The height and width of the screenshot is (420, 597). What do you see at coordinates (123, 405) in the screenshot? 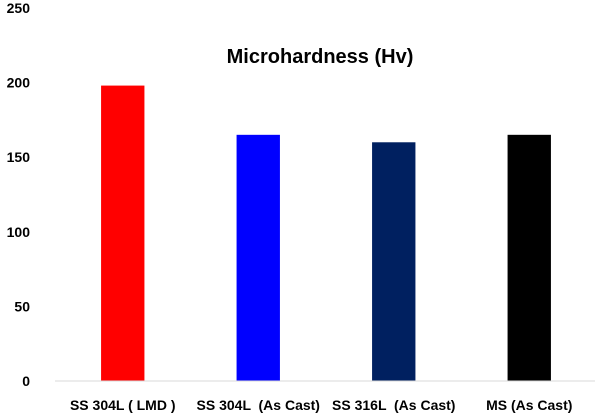
I see `x-category-label: SS 304L ( LMD )` at bounding box center [123, 405].